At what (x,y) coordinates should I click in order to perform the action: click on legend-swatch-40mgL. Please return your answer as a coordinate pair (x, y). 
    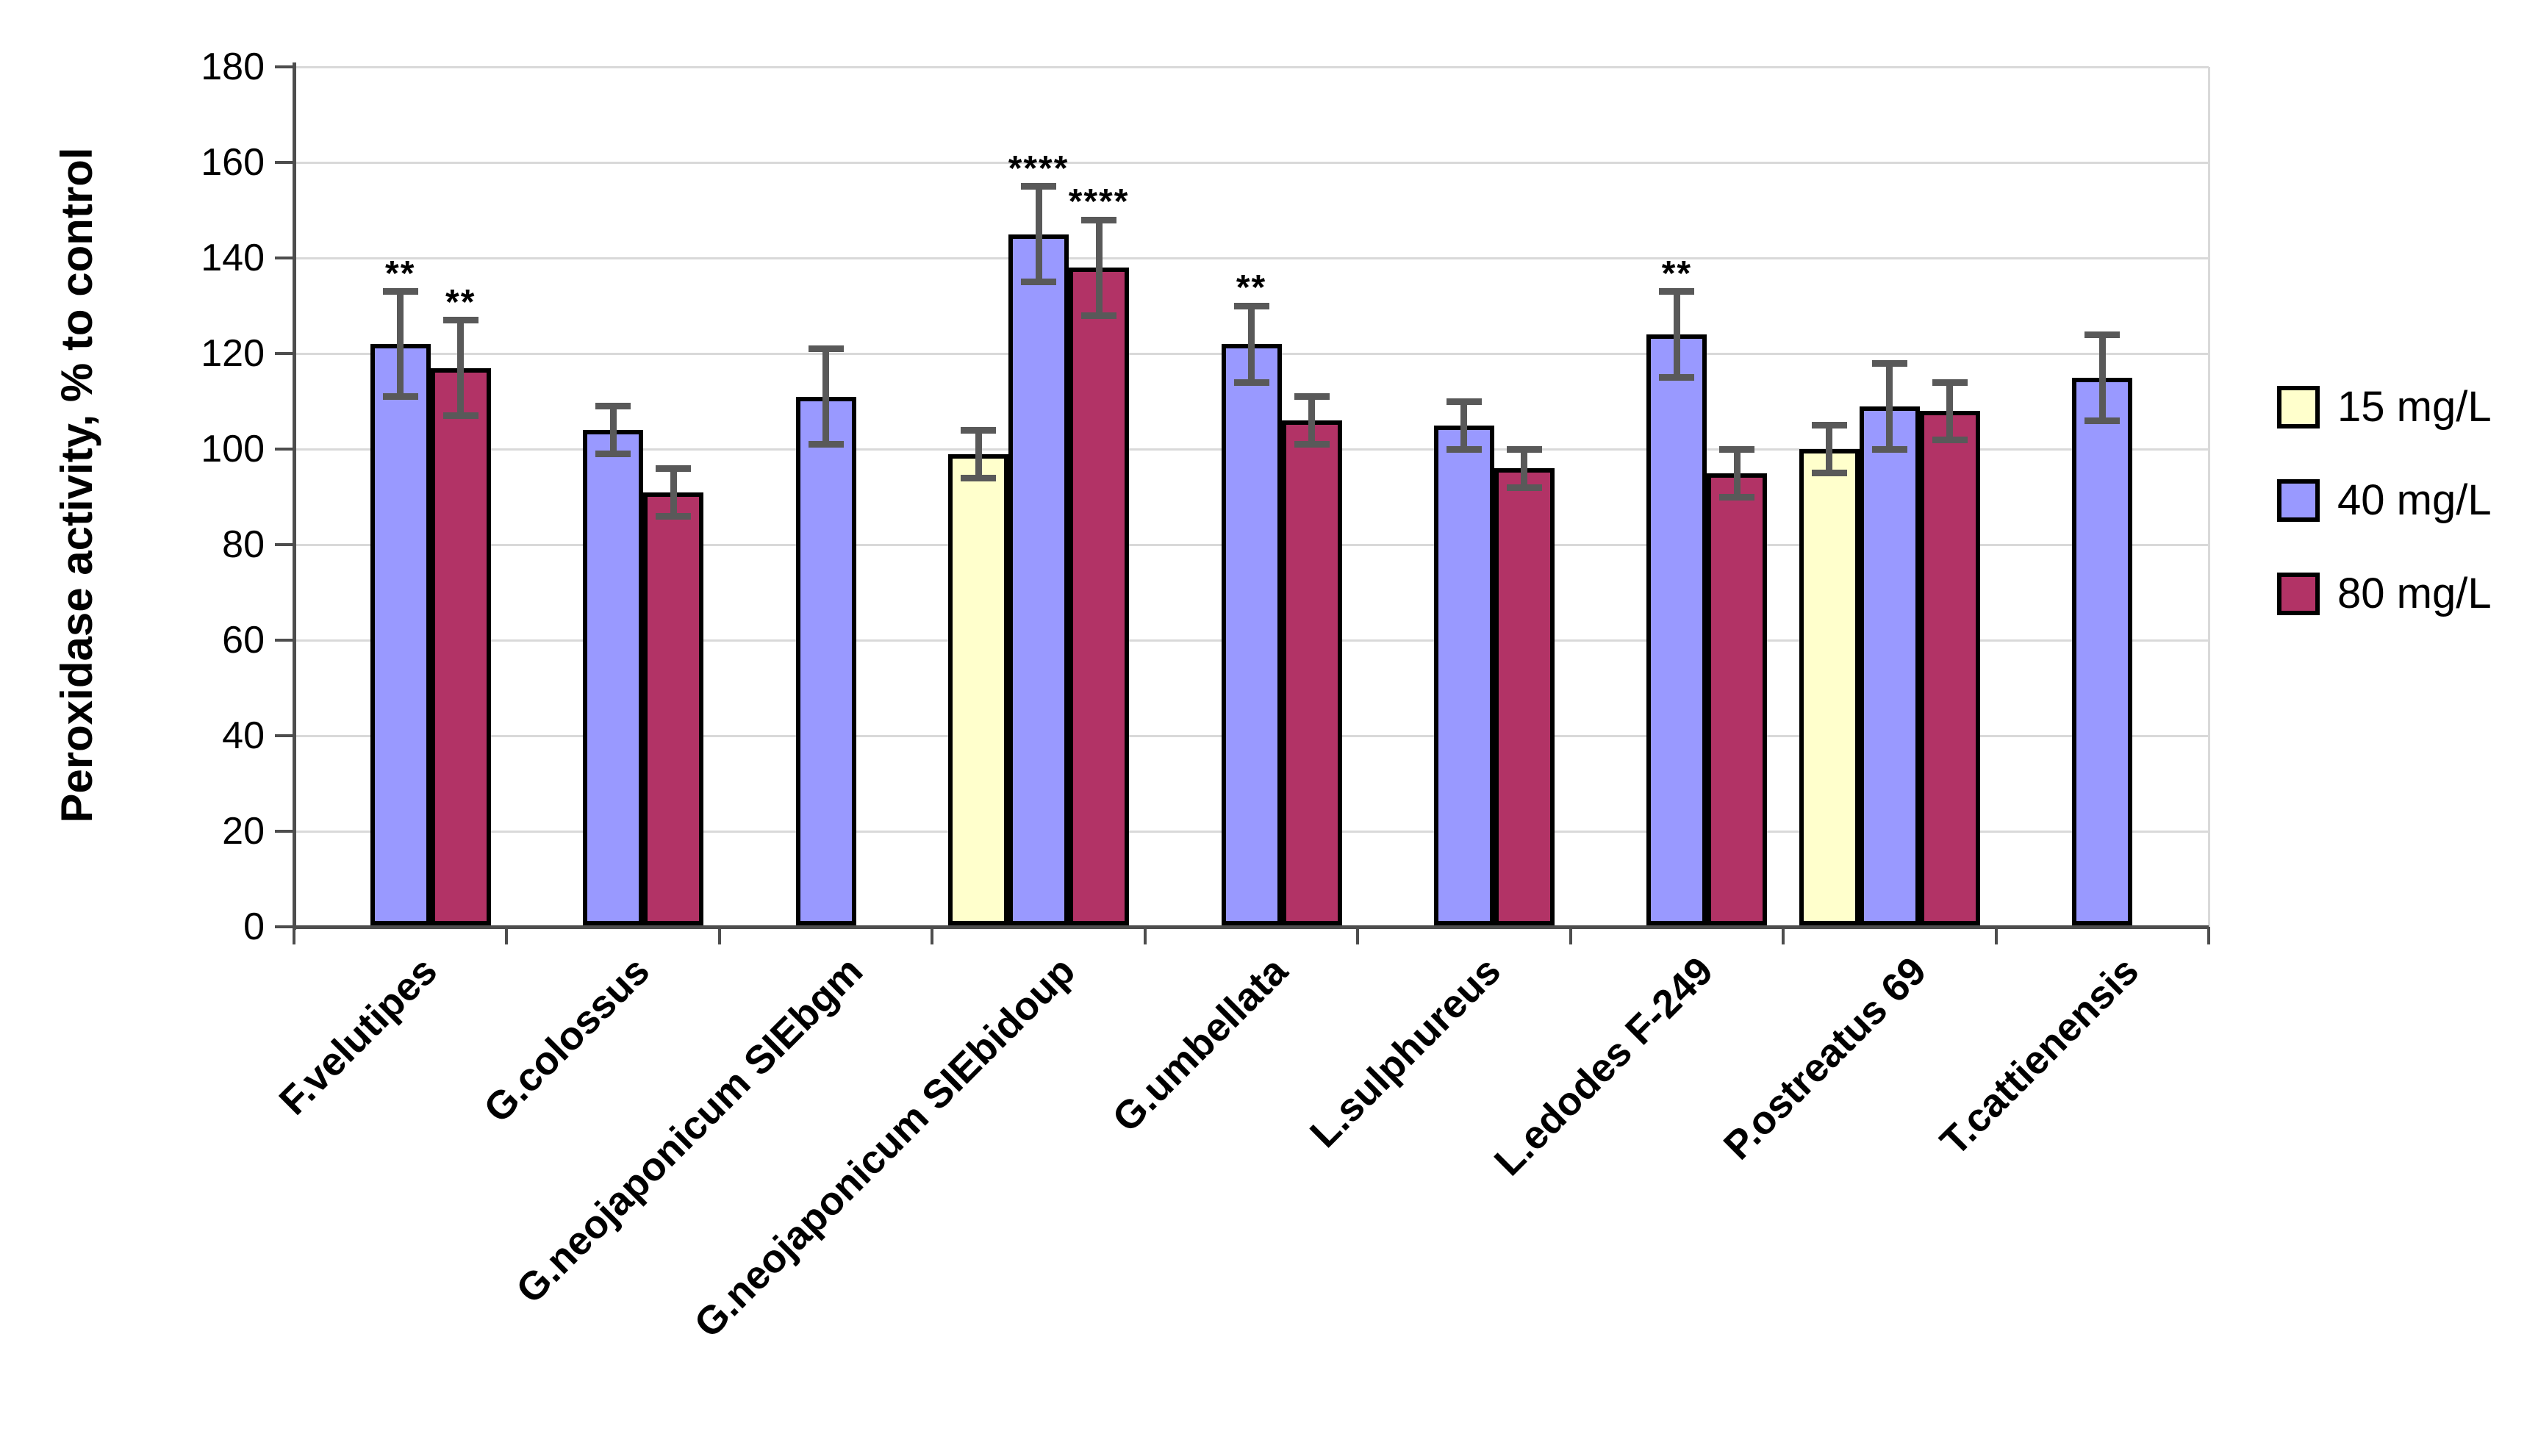
    Looking at the image, I should click on (2298, 500).